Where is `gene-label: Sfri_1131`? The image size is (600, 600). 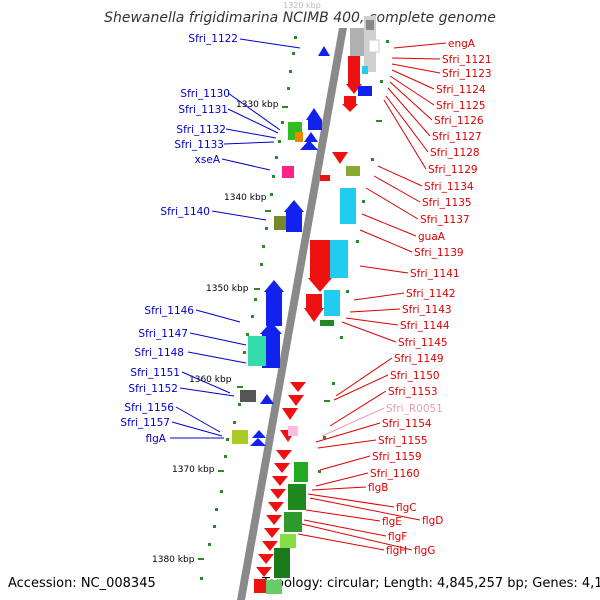 gene-label: Sfri_1131 is located at coordinates (203, 110).